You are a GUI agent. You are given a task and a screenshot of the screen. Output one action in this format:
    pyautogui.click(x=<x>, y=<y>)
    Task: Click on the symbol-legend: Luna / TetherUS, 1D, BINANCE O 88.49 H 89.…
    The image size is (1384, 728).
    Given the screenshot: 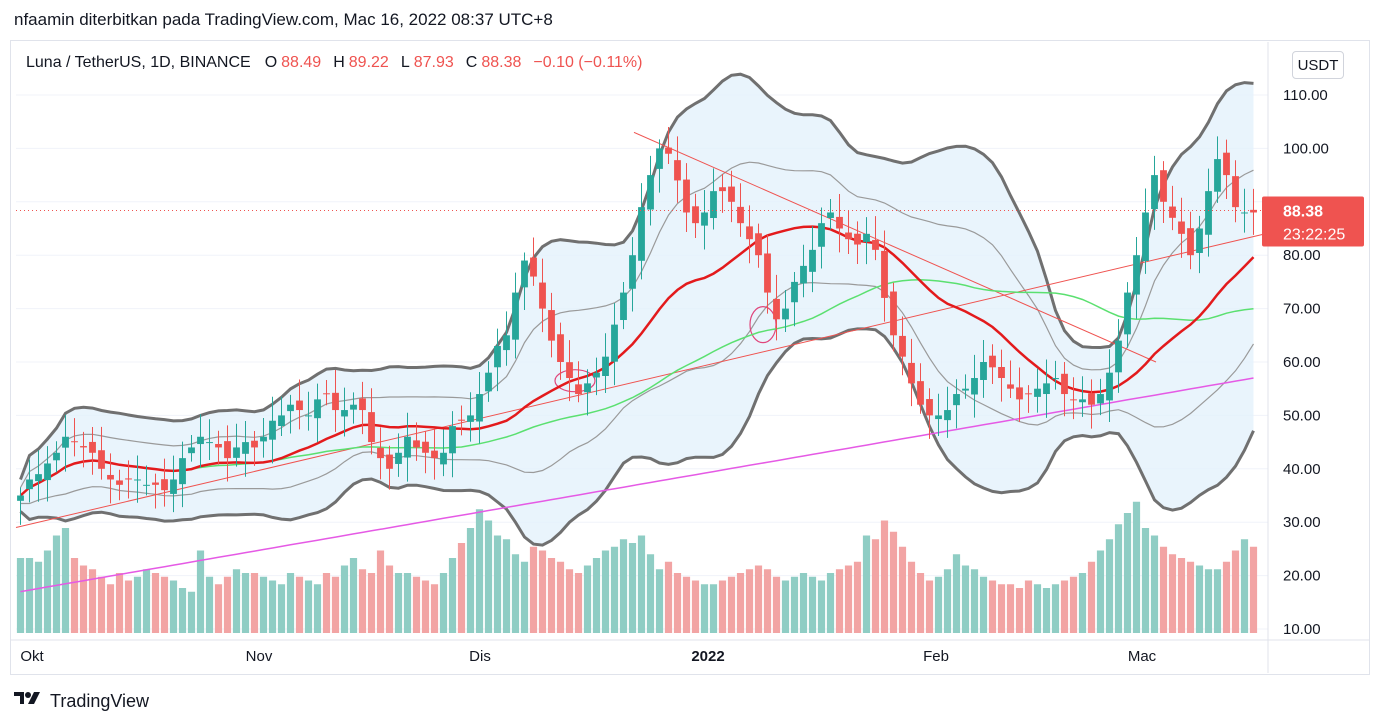 What is the action you would take?
    pyautogui.click(x=334, y=63)
    